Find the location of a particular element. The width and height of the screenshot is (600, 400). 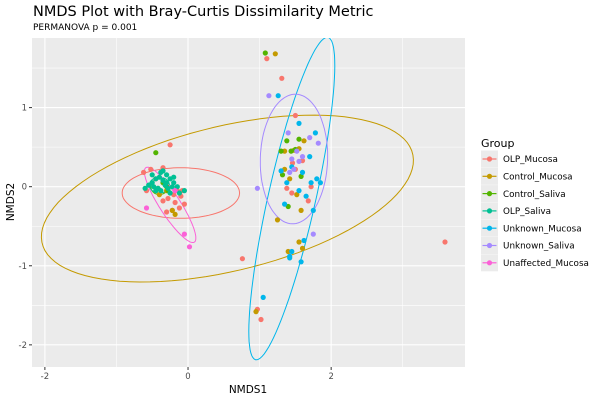

legend-label: Control_Saliva is located at coordinates (534, 195).